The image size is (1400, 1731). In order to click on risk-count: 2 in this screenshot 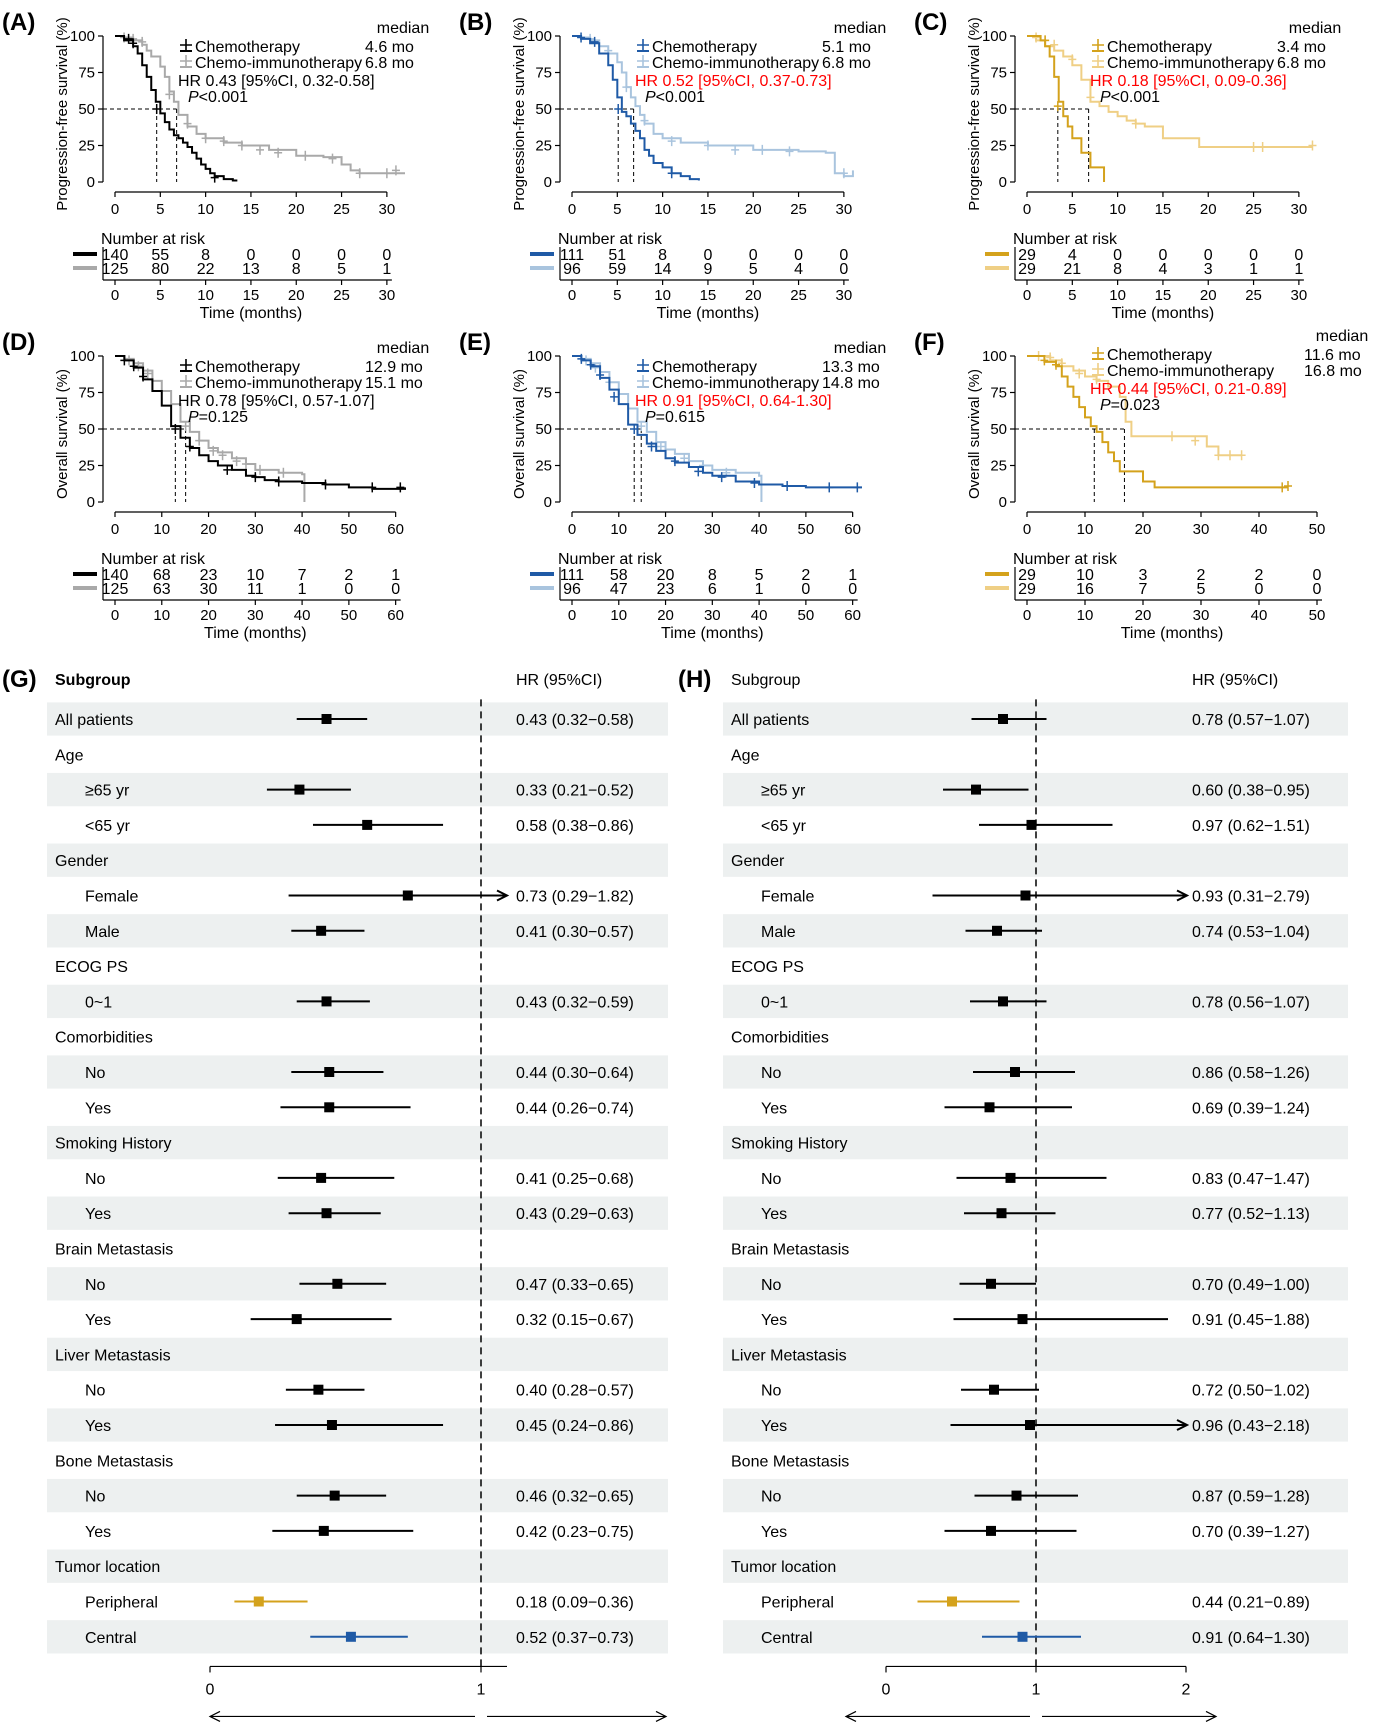, I will do `click(805, 575)`.